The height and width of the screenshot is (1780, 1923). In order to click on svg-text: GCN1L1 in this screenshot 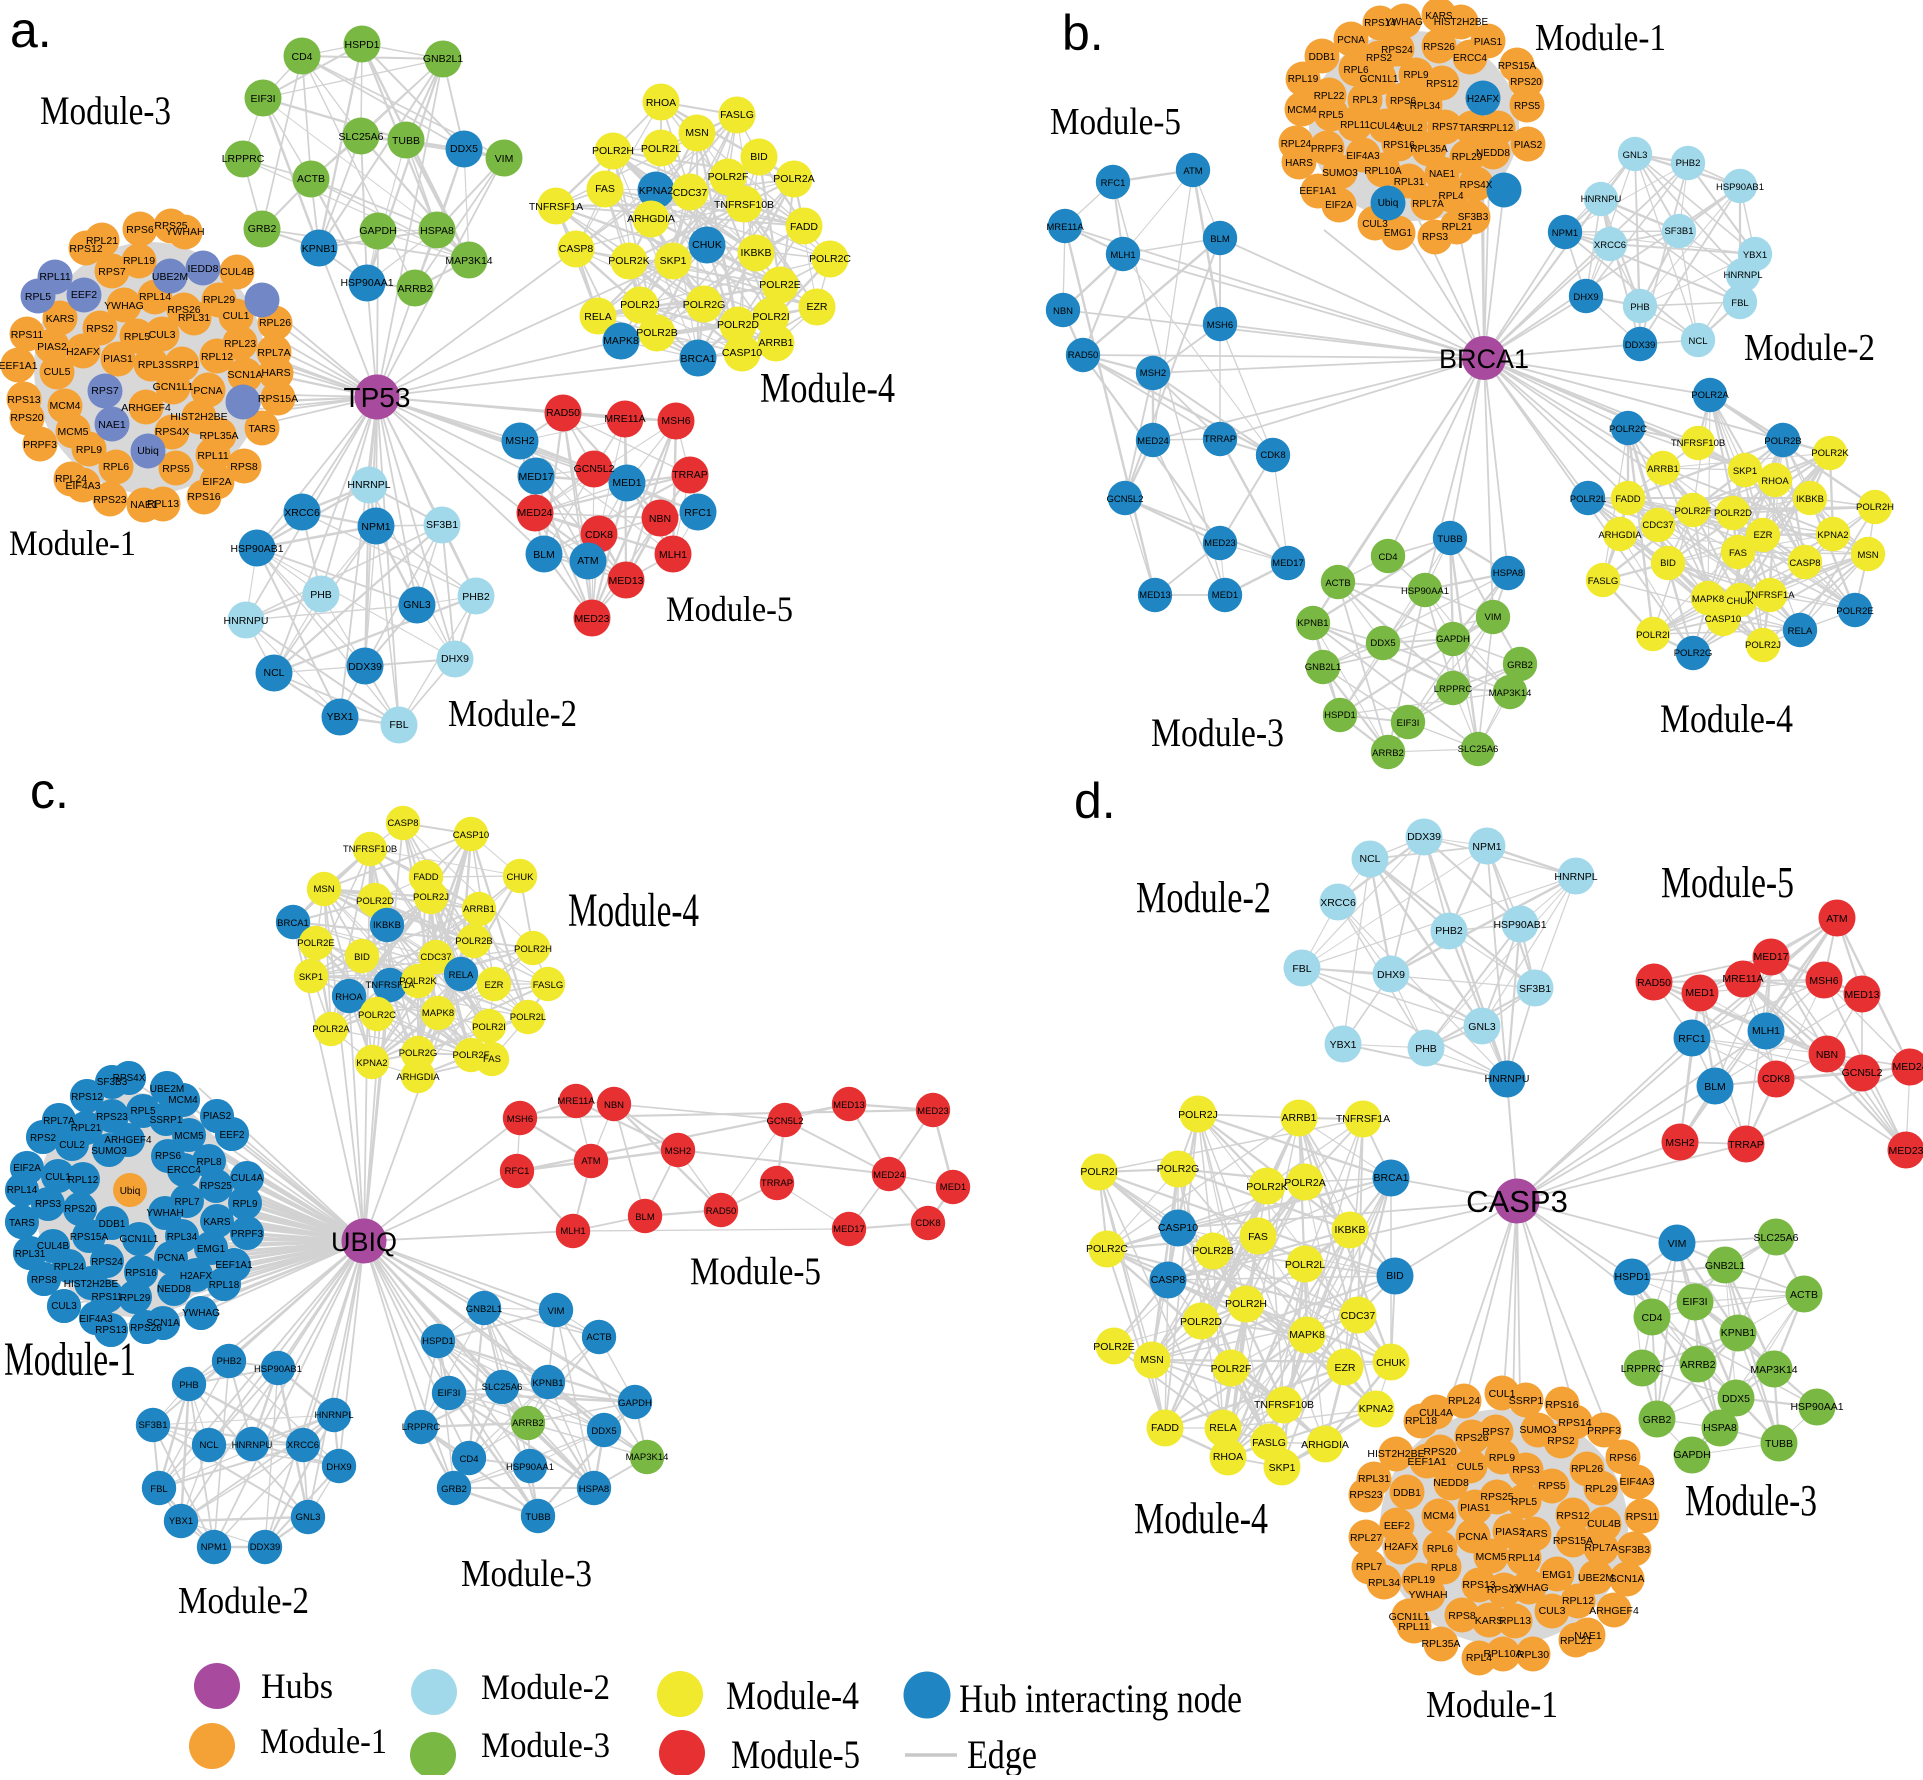, I will do `click(1409, 1617)`.